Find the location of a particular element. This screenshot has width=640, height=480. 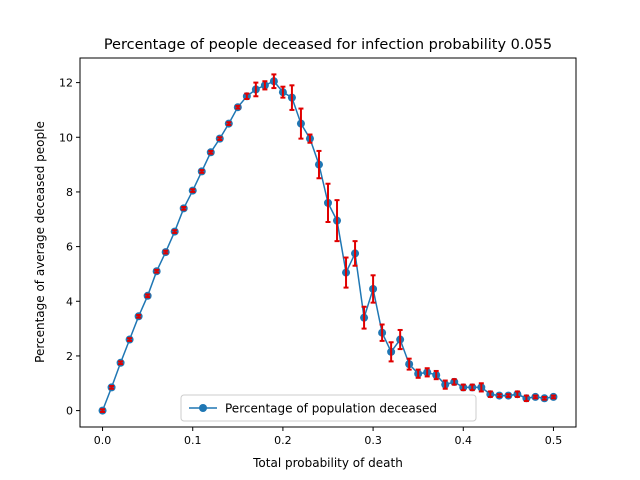

legend-box is located at coordinates (328, 408).